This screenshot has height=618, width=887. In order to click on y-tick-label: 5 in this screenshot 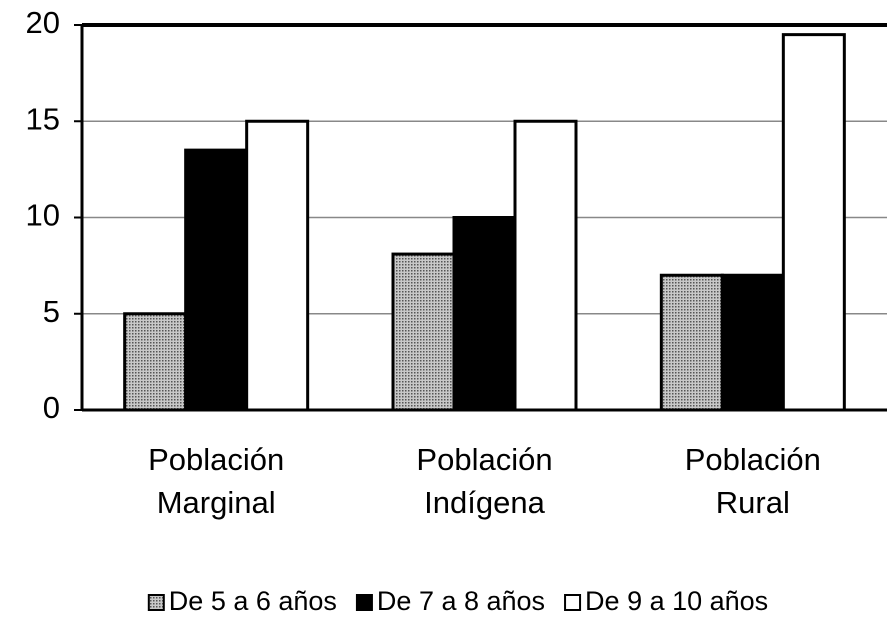, I will do `click(51, 311)`.